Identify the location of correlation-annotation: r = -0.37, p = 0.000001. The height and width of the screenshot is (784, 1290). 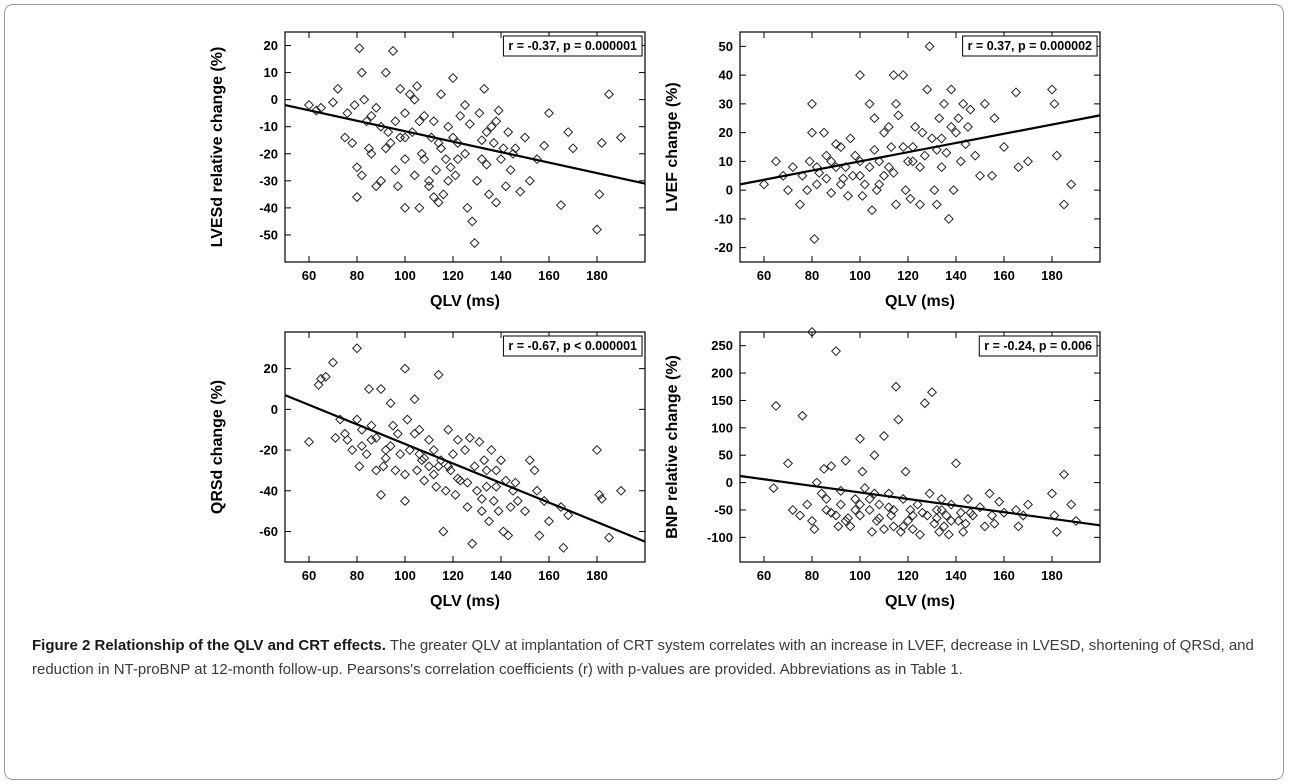
(572, 46).